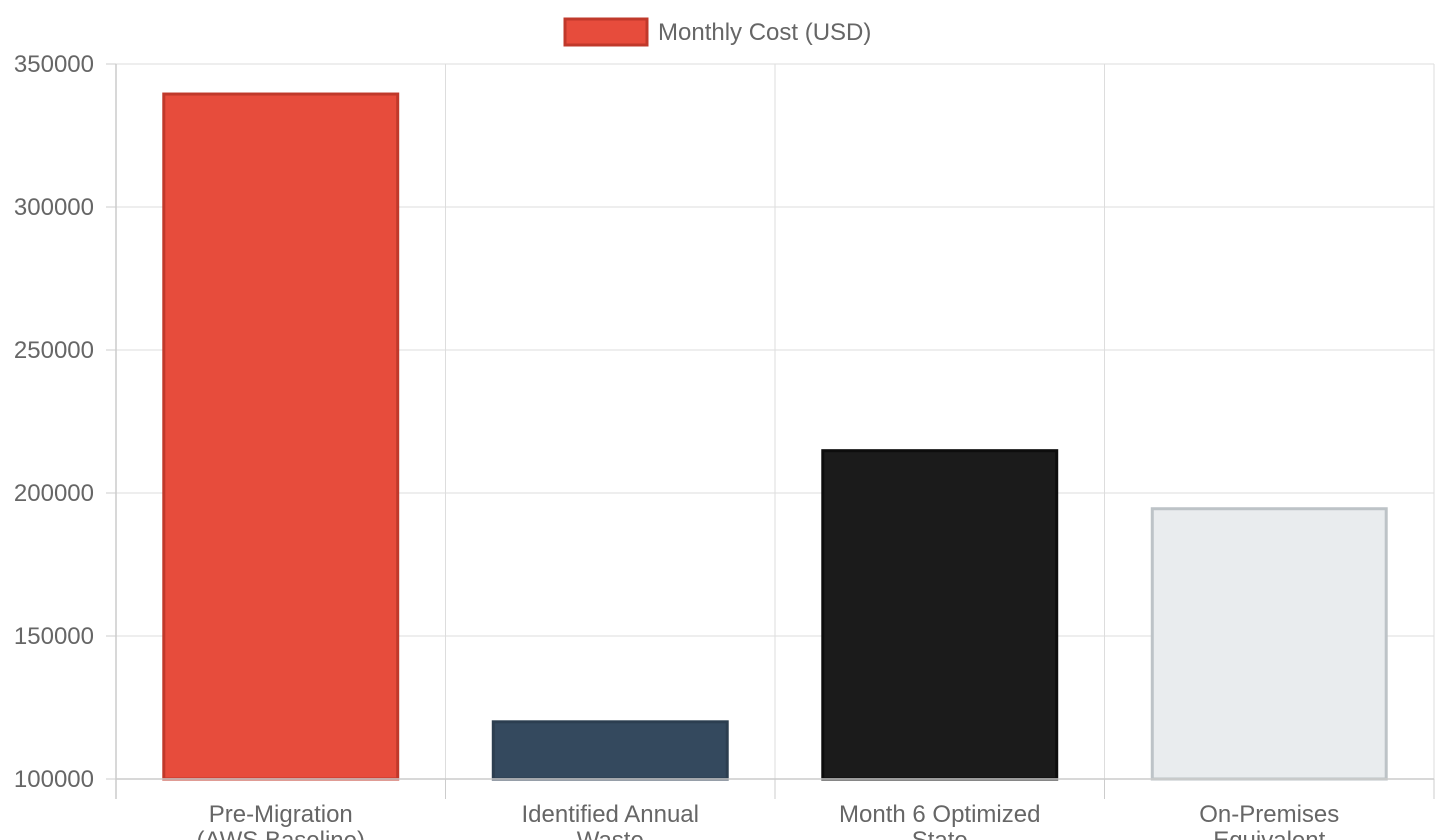 This screenshot has height=840, width=1440. What do you see at coordinates (54, 636) in the screenshot?
I see `y-tick-label: 150000` at bounding box center [54, 636].